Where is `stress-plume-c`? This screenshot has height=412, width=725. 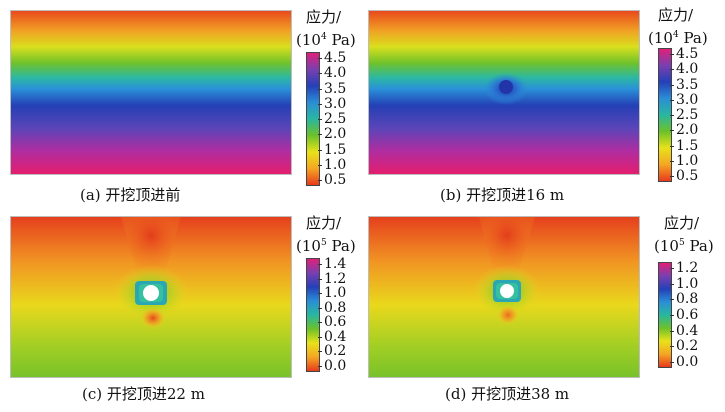
stress-plume-c is located at coordinates (151, 248).